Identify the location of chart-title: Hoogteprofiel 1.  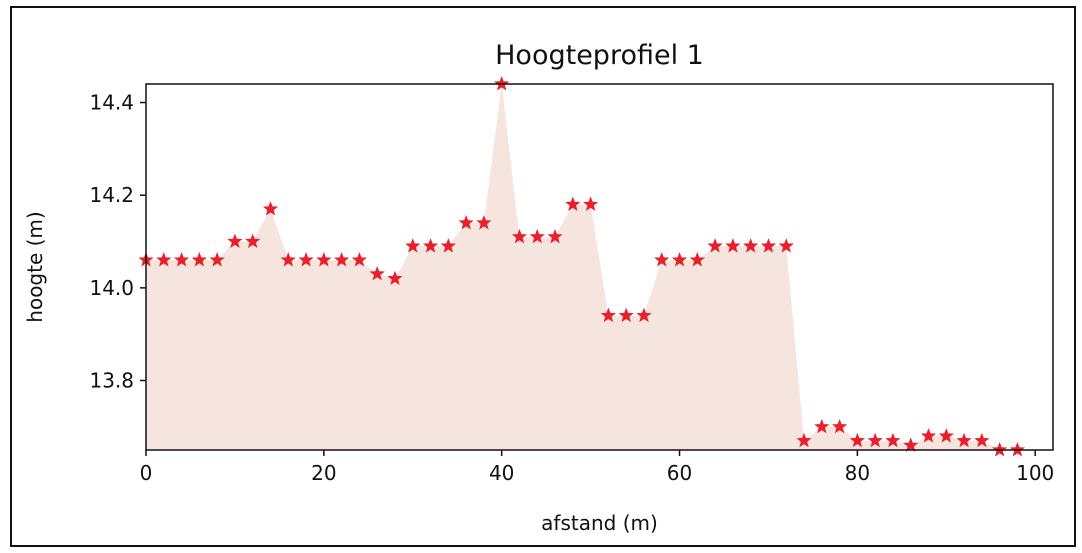
(599, 55).